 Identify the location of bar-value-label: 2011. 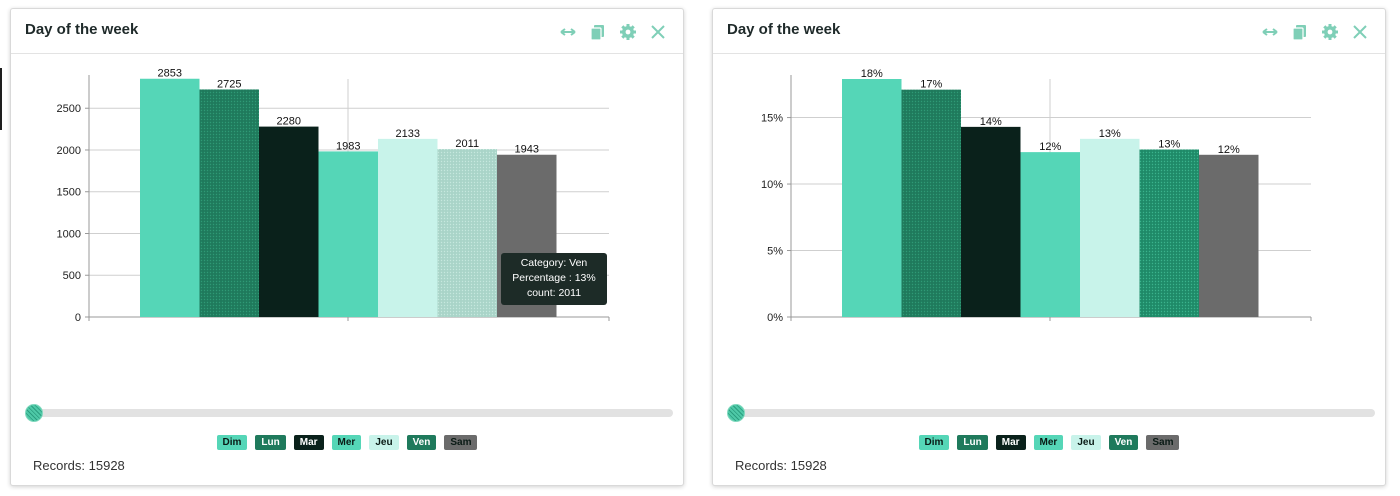
(467, 144).